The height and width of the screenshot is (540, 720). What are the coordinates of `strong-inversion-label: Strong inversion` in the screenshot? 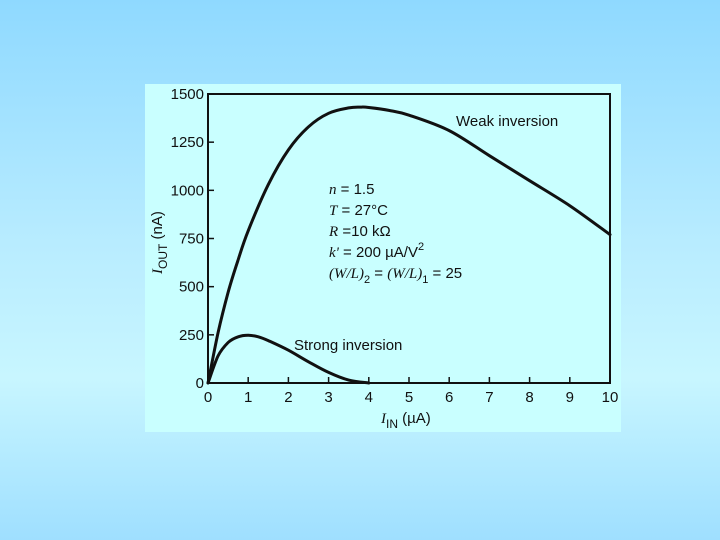 It's located at (348, 345).